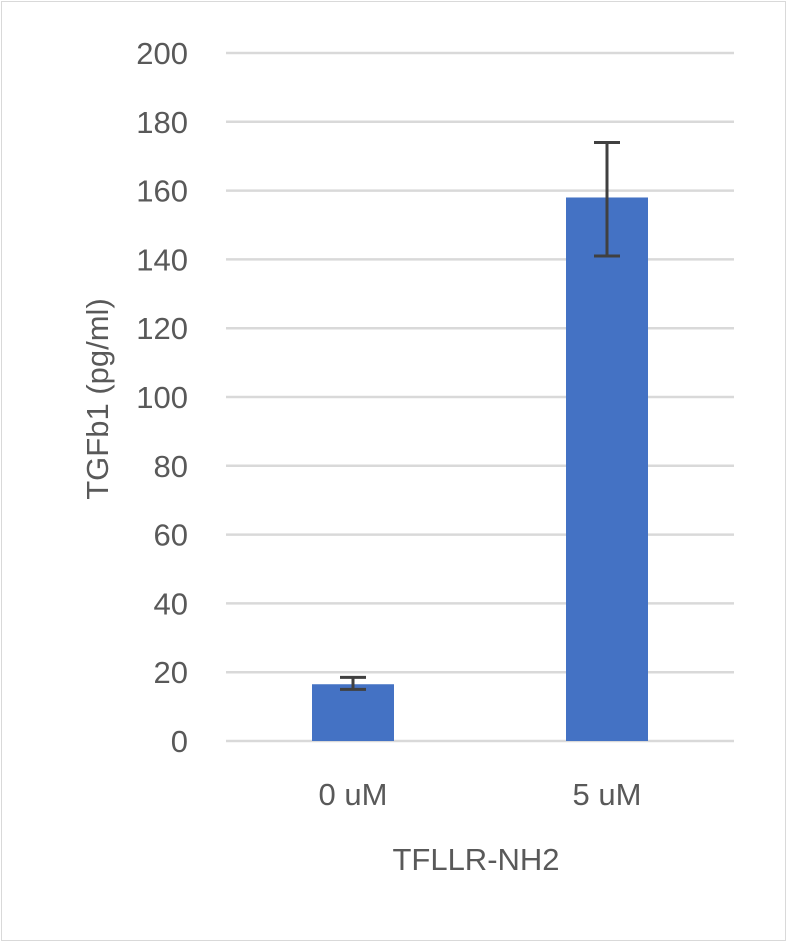 The height and width of the screenshot is (942, 787). Describe the element at coordinates (480, 794) in the screenshot. I see `x-tick-labels: 0 uM 5 uM` at that location.